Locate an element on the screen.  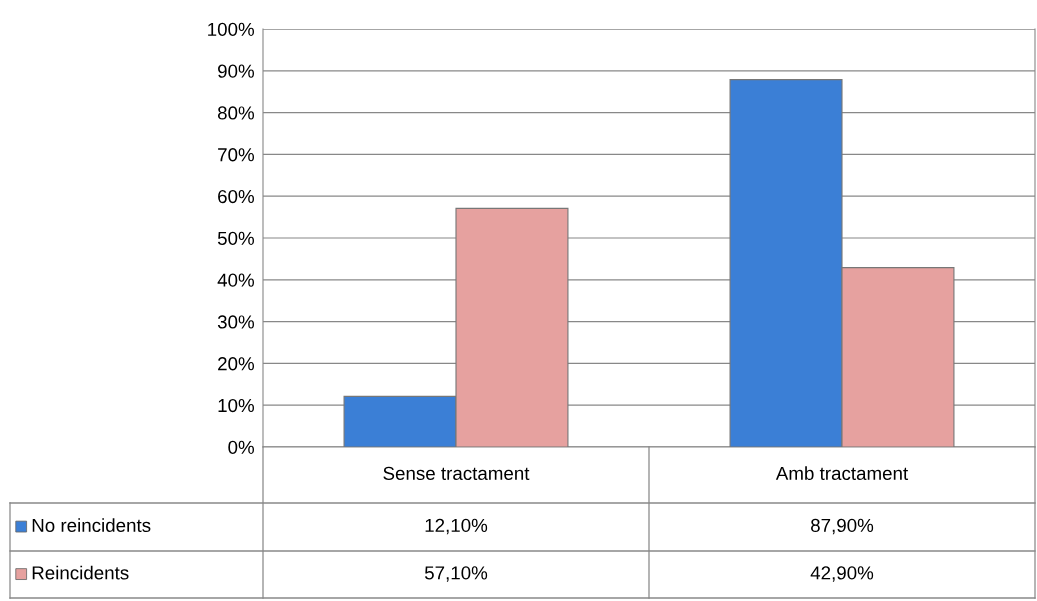
y-tick-label: 10% is located at coordinates (236, 405).